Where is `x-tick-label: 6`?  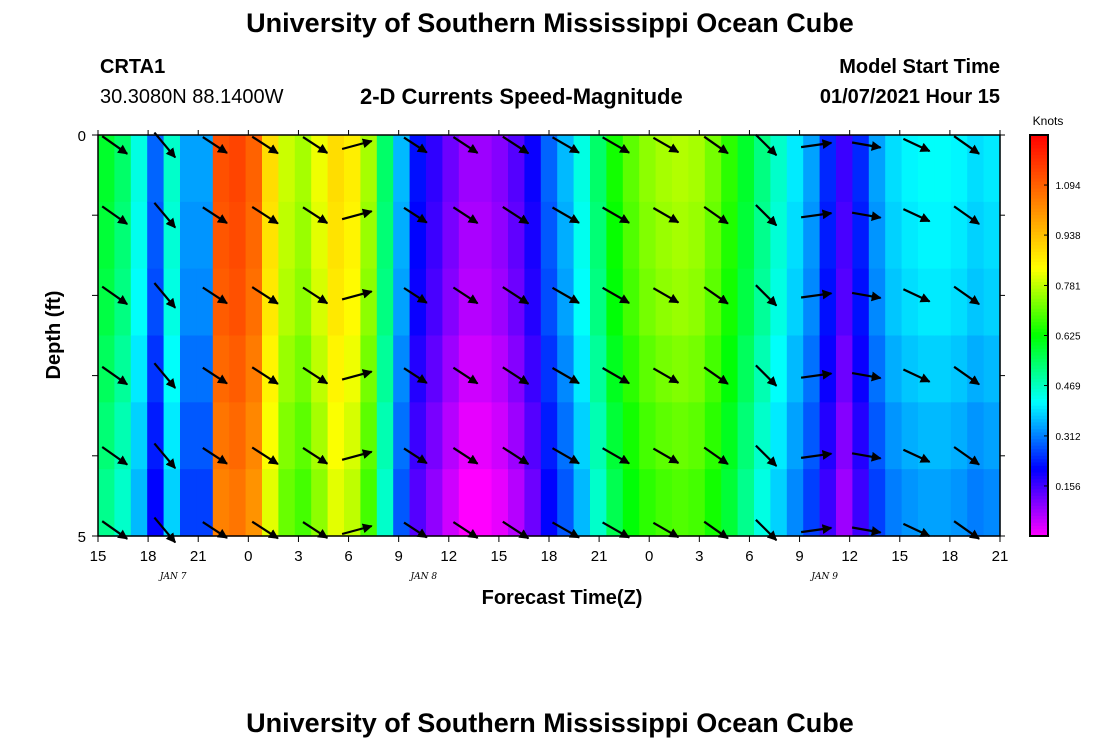
x-tick-label: 6 is located at coordinates (749, 556).